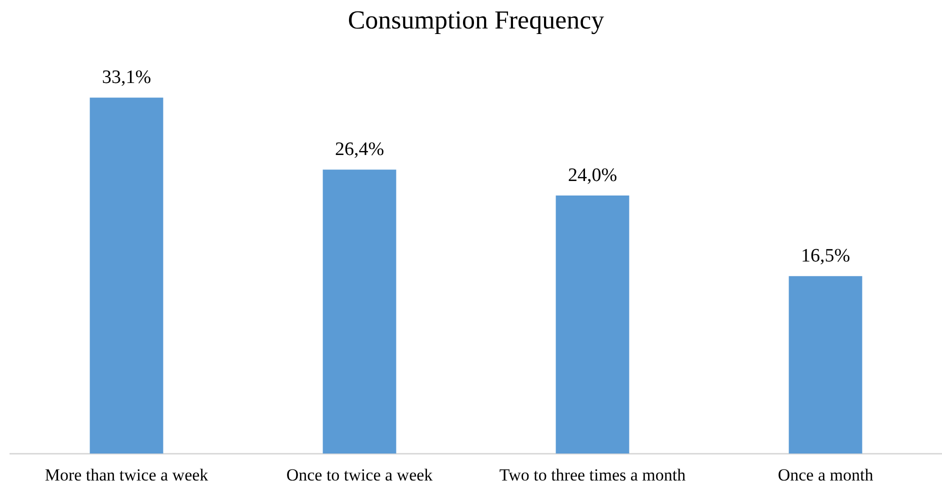  What do you see at coordinates (593, 175) in the screenshot?
I see `data-label: 24,0%` at bounding box center [593, 175].